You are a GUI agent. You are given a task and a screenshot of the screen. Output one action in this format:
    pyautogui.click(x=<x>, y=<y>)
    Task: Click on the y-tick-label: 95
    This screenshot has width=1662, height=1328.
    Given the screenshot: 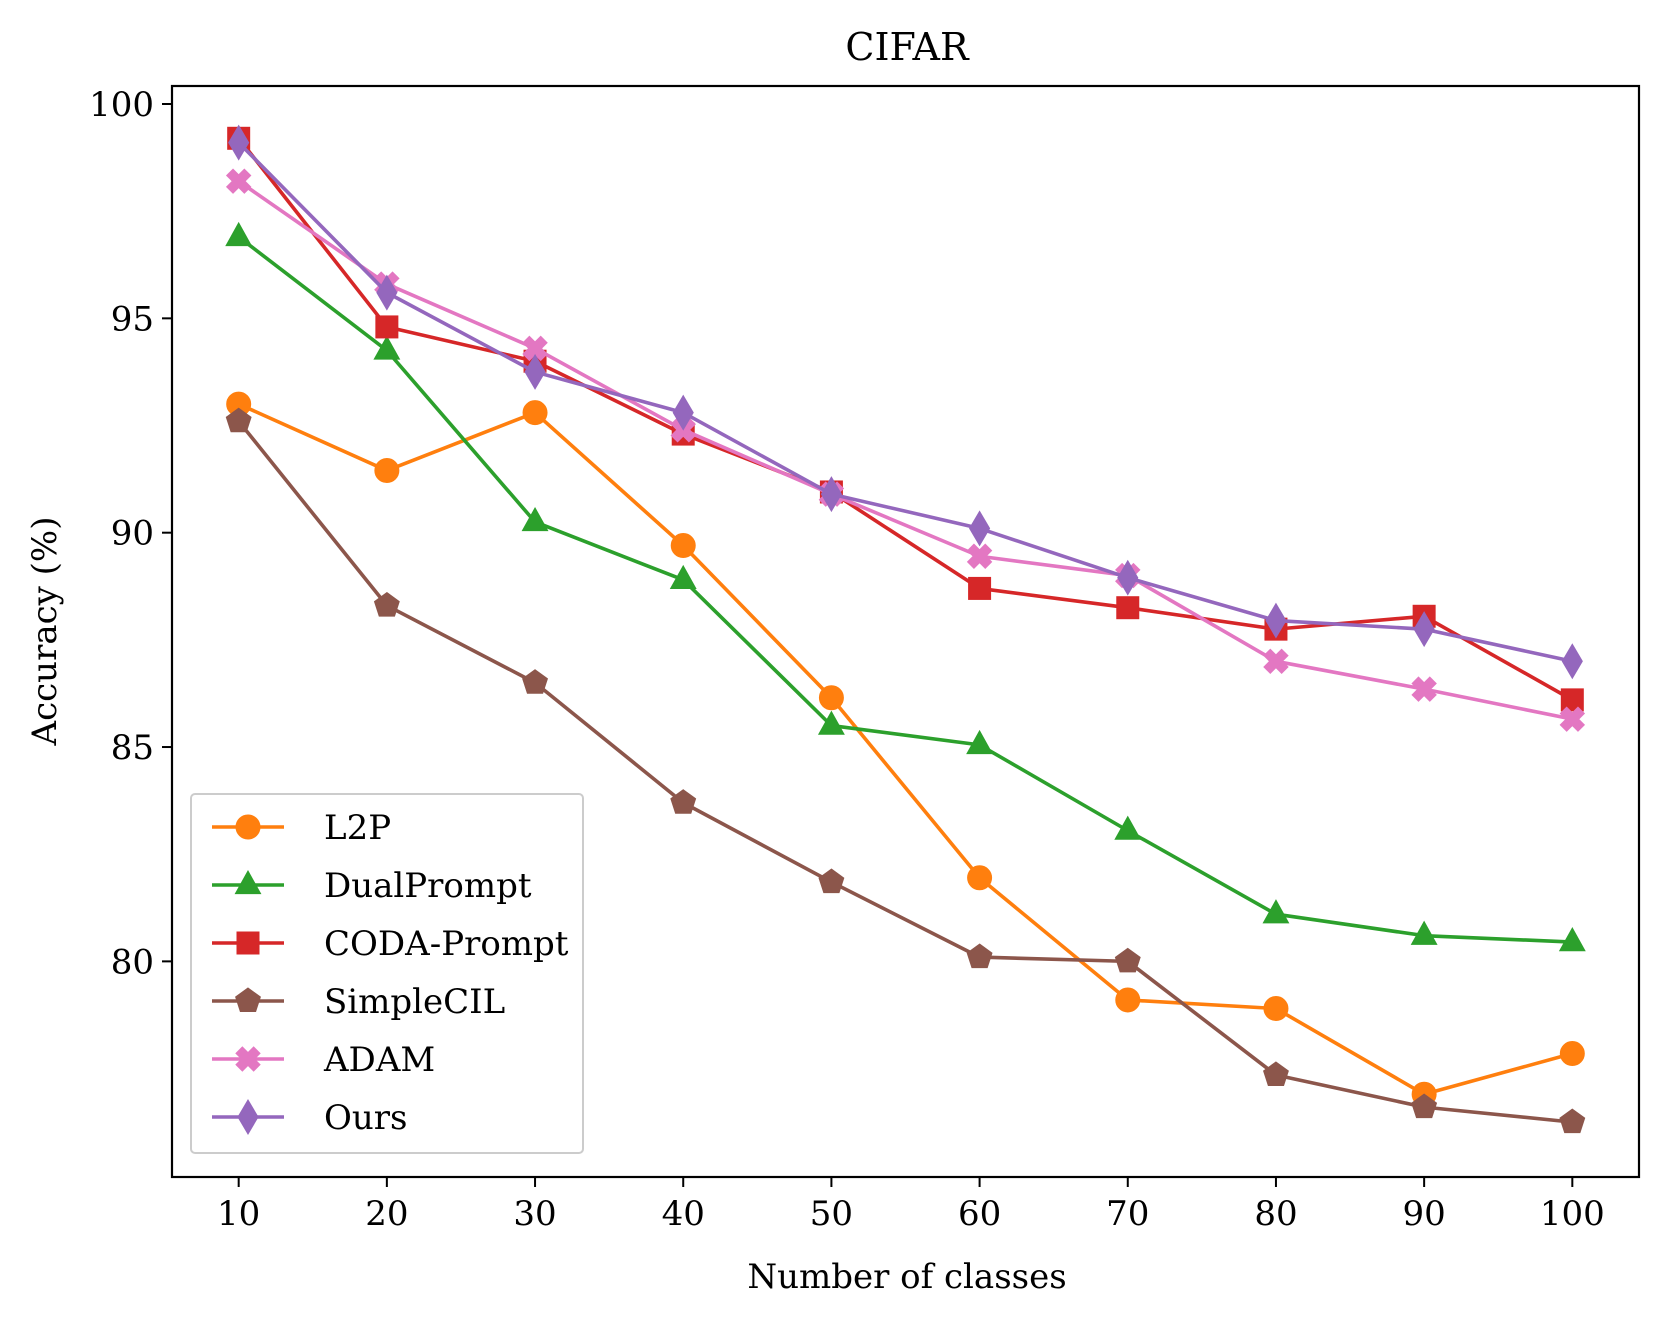 What is the action you would take?
    pyautogui.click(x=132, y=319)
    